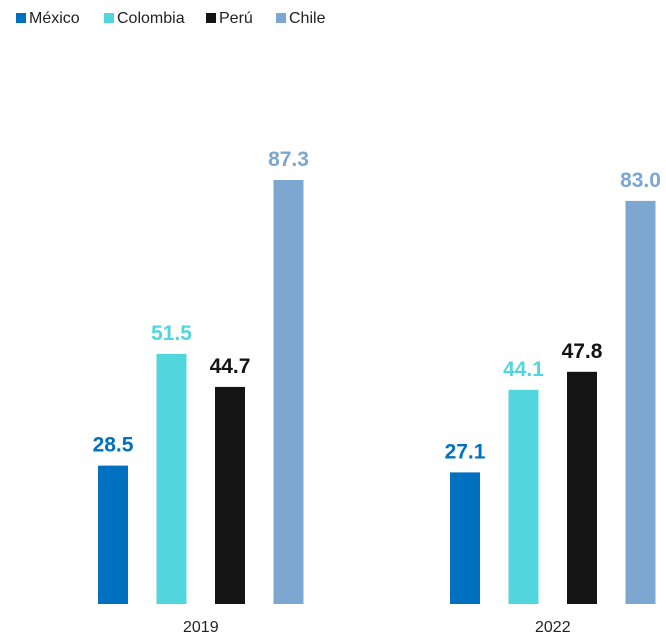 Image resolution: width=666 pixels, height=635 pixels. What do you see at coordinates (582, 351) in the screenshot?
I see `value-label-peru-2022: 47.8` at bounding box center [582, 351].